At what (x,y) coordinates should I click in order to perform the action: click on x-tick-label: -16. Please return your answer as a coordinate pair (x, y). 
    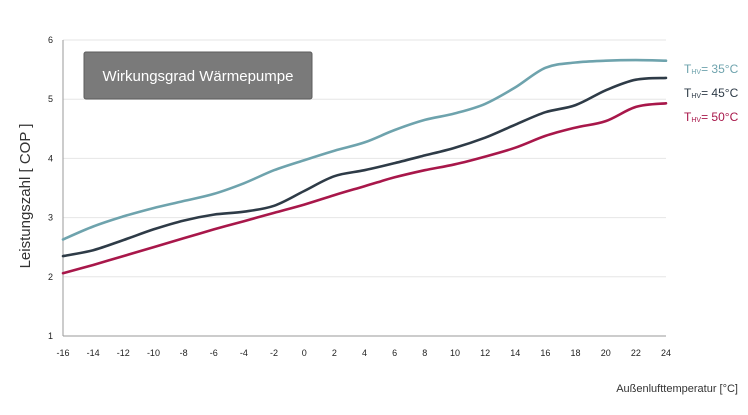
    Looking at the image, I should click on (62, 353).